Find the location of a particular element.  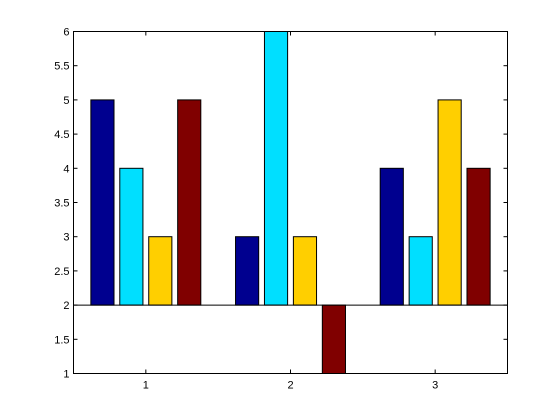

bar-s3-c1 is located at coordinates (160, 271).